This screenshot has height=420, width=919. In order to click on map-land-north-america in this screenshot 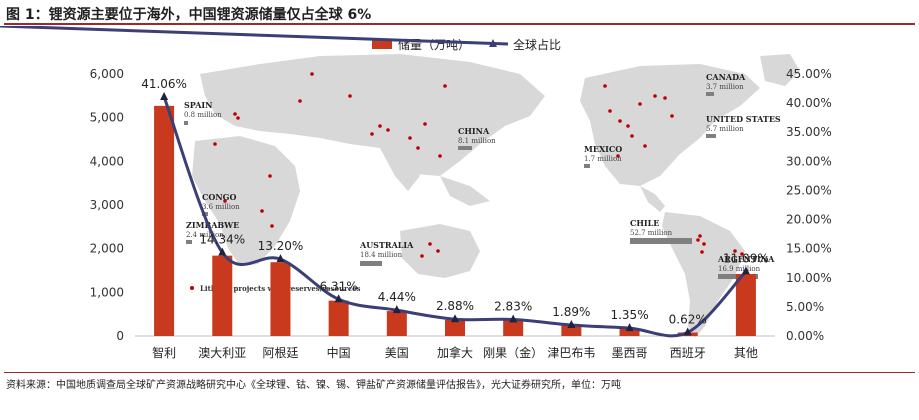, I will do `click(670, 125)`.